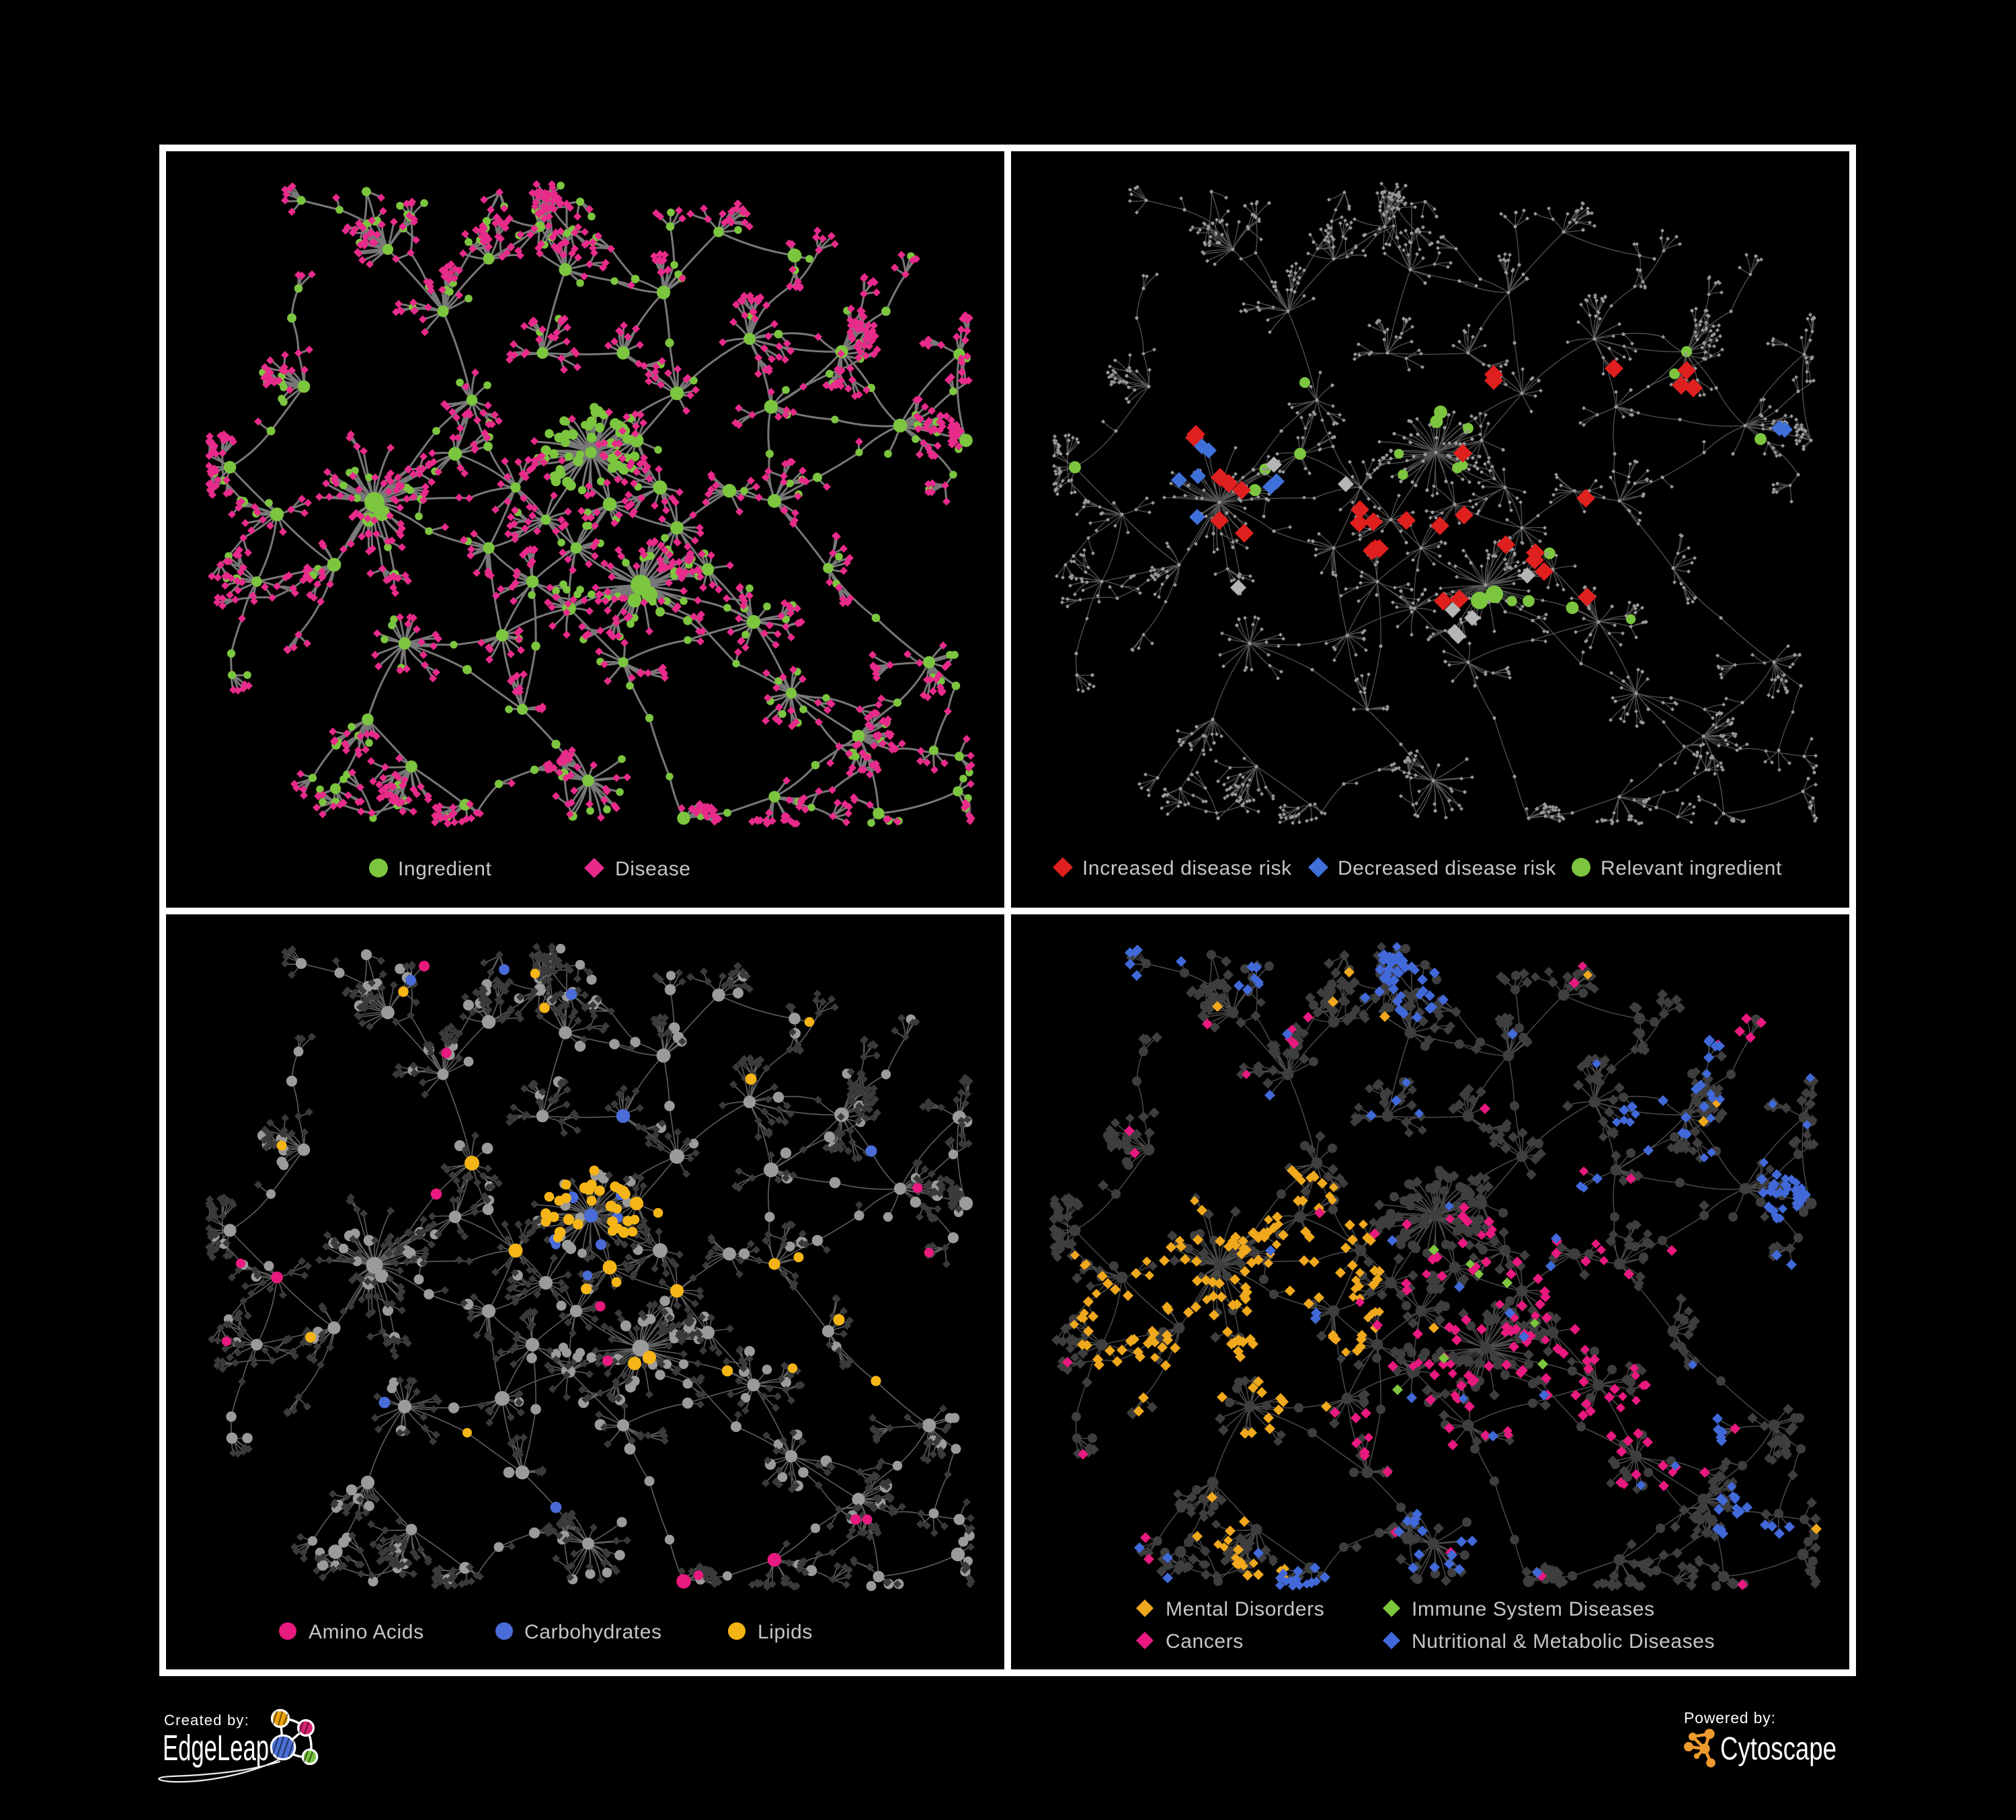  What do you see at coordinates (1245, 1609) in the screenshot?
I see `svg-text: Mental Disorders` at bounding box center [1245, 1609].